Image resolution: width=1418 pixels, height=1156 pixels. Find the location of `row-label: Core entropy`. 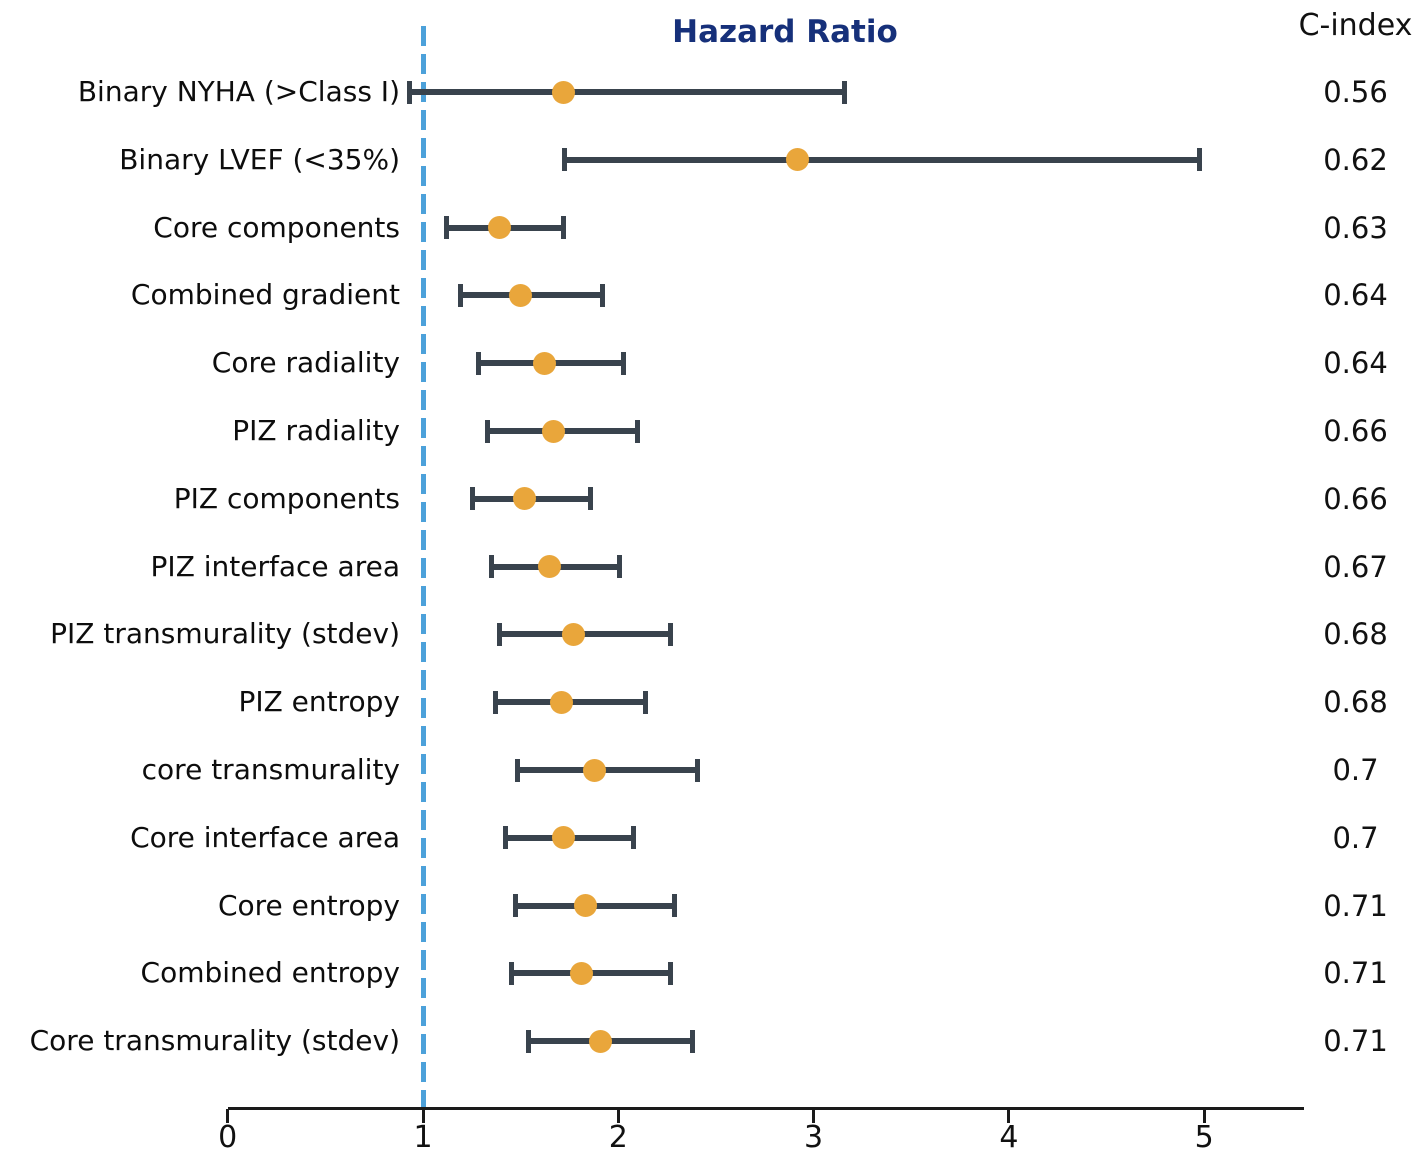

row-label: Core entropy is located at coordinates (308, 905).